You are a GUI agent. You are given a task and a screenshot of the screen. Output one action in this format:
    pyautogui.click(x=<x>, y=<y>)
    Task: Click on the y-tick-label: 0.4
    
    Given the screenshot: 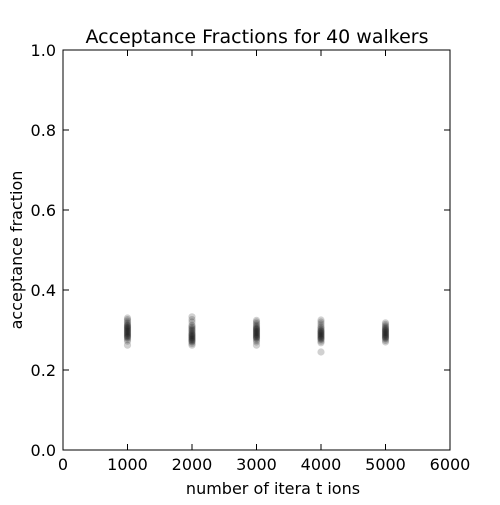 What is the action you would take?
    pyautogui.click(x=43, y=290)
    